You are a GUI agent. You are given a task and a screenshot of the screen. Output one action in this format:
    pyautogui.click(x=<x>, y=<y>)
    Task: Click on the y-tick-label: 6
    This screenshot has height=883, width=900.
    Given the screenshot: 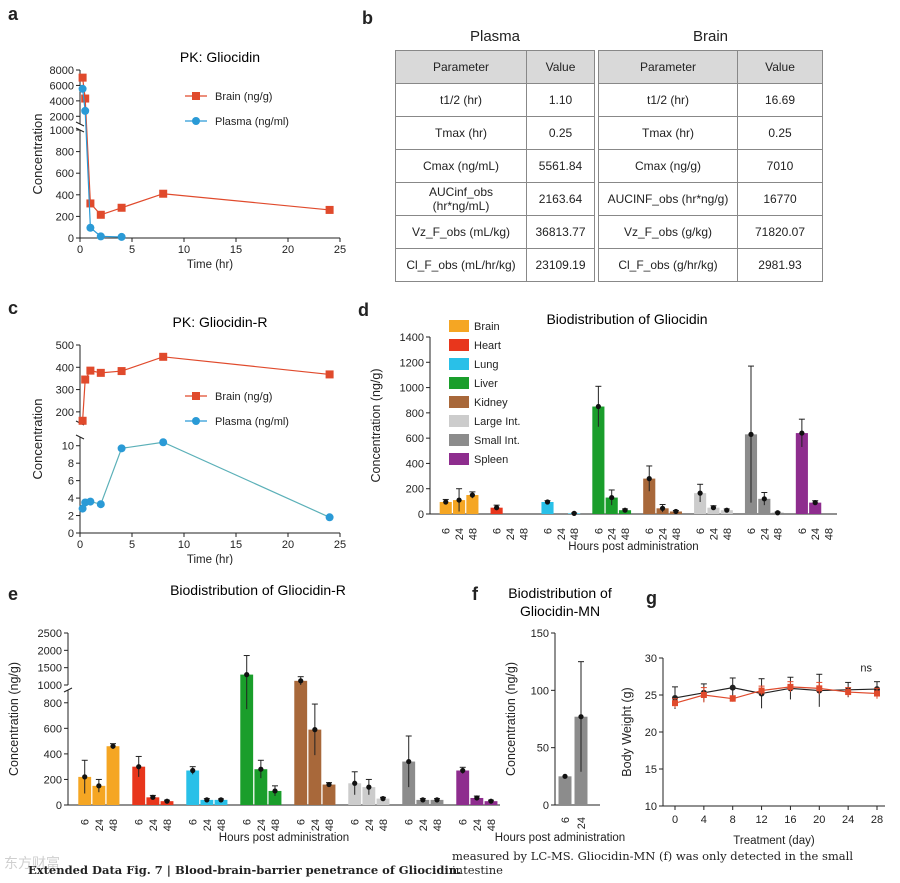 What is the action you would take?
    pyautogui.click(x=71, y=482)
    